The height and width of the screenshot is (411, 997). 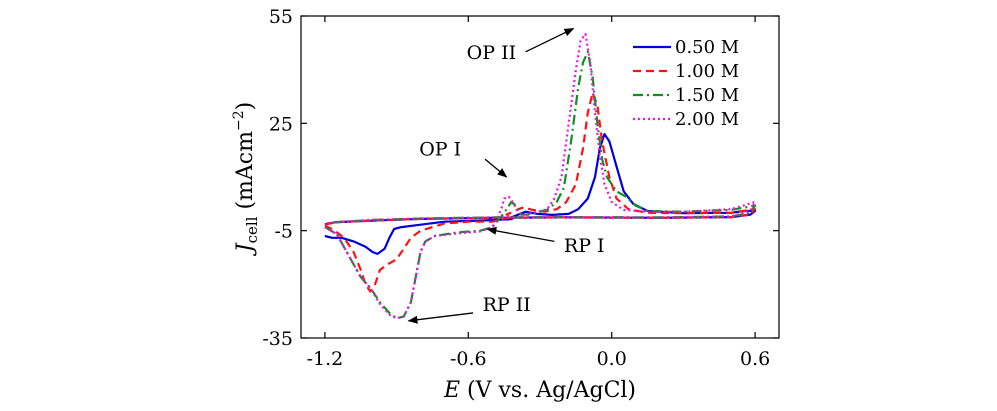 I want to click on legend-label: 2.00 M, so click(x=707, y=119).